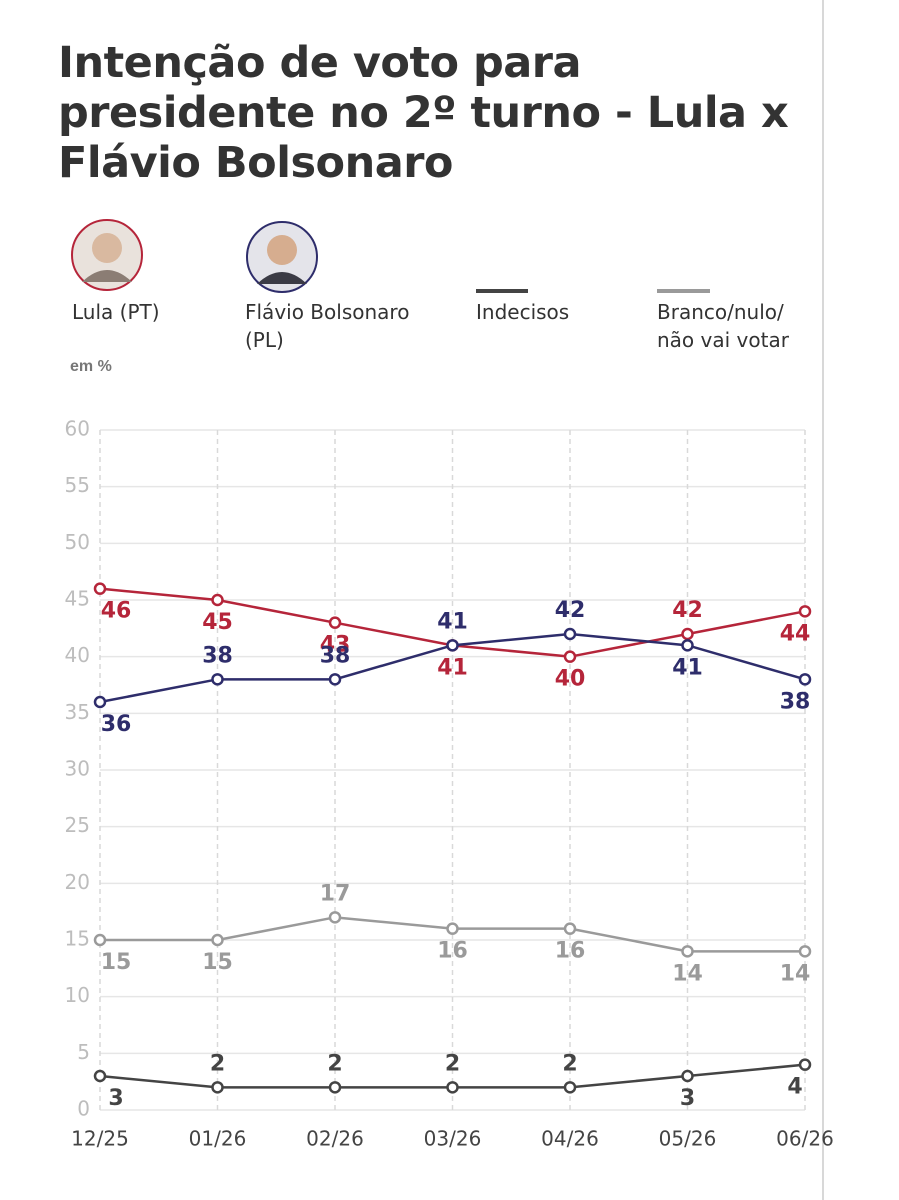 Image resolution: width=899 pixels, height=1200 pixels. Describe the element at coordinates (217, 622) in the screenshot. I see `data-label: 45` at that location.